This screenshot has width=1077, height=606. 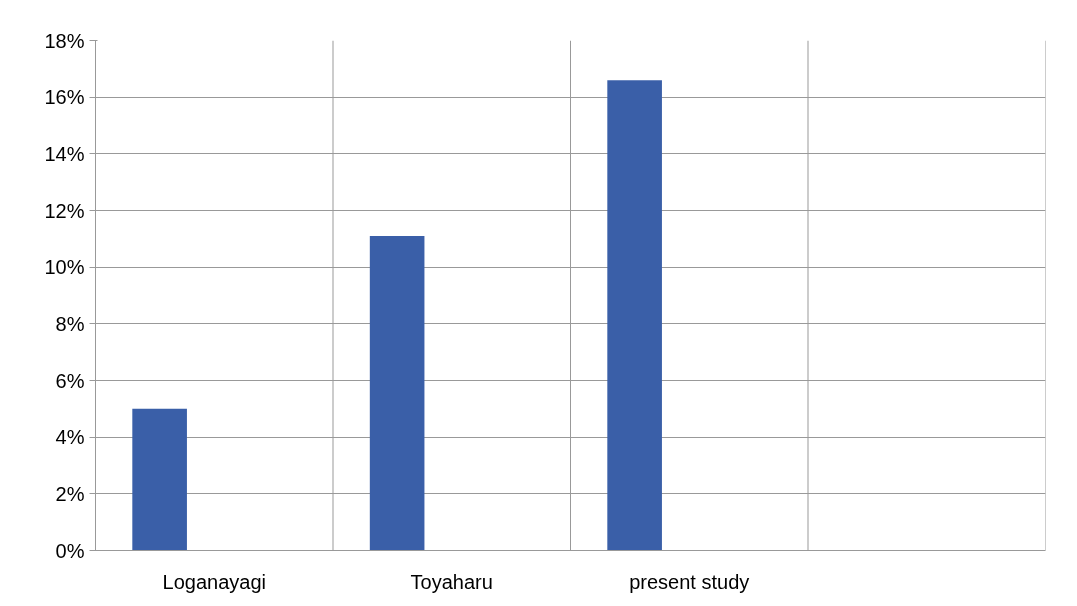 I want to click on x-tick-label: Loganayagi, so click(x=214, y=581).